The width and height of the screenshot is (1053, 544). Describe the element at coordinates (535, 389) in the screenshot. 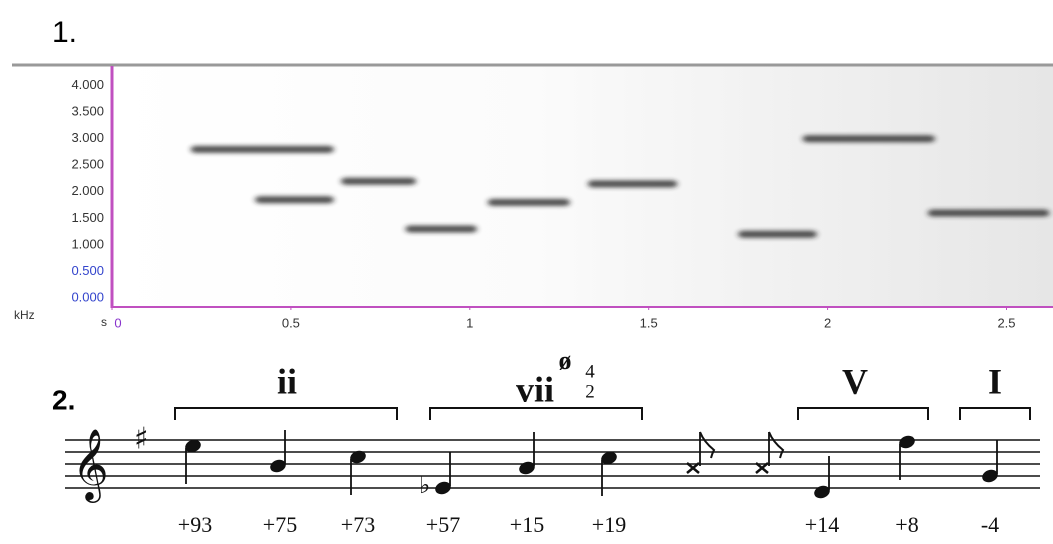

I see `chord-numeral: vii` at that location.